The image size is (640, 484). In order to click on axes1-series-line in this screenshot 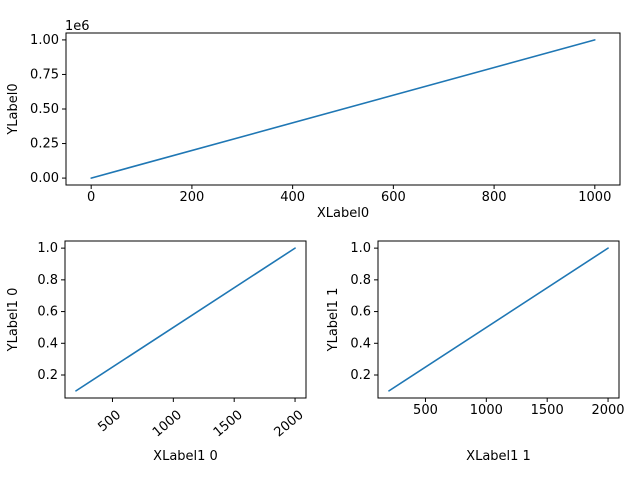, I will do `click(185, 319)`.